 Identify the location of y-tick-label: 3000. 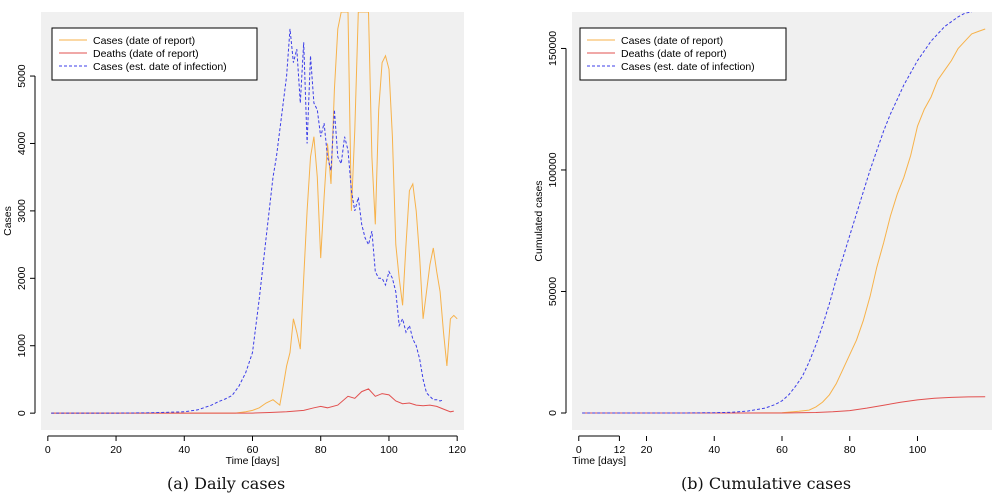
(22, 211).